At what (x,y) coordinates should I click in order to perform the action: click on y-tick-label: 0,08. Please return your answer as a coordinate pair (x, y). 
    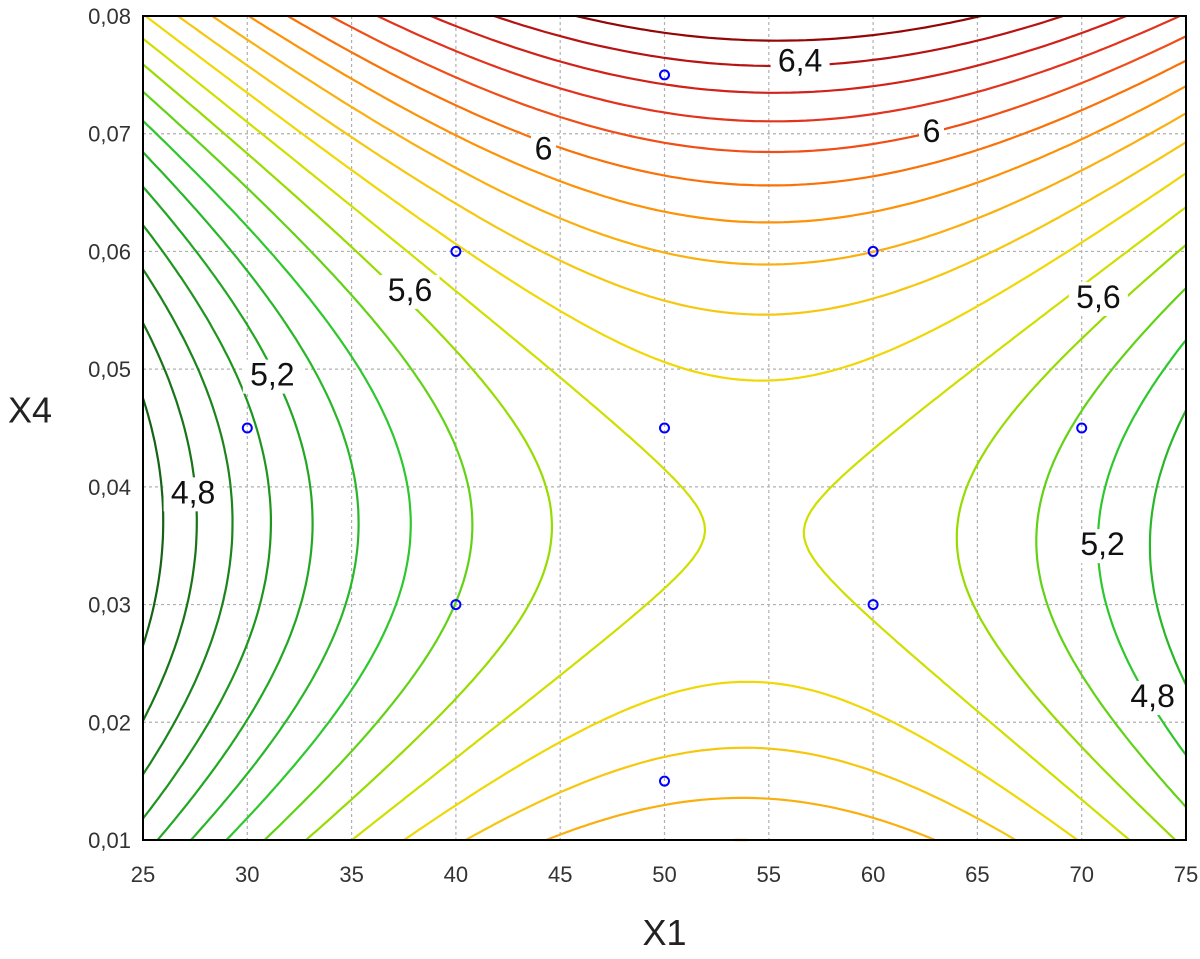
    Looking at the image, I should click on (109, 16).